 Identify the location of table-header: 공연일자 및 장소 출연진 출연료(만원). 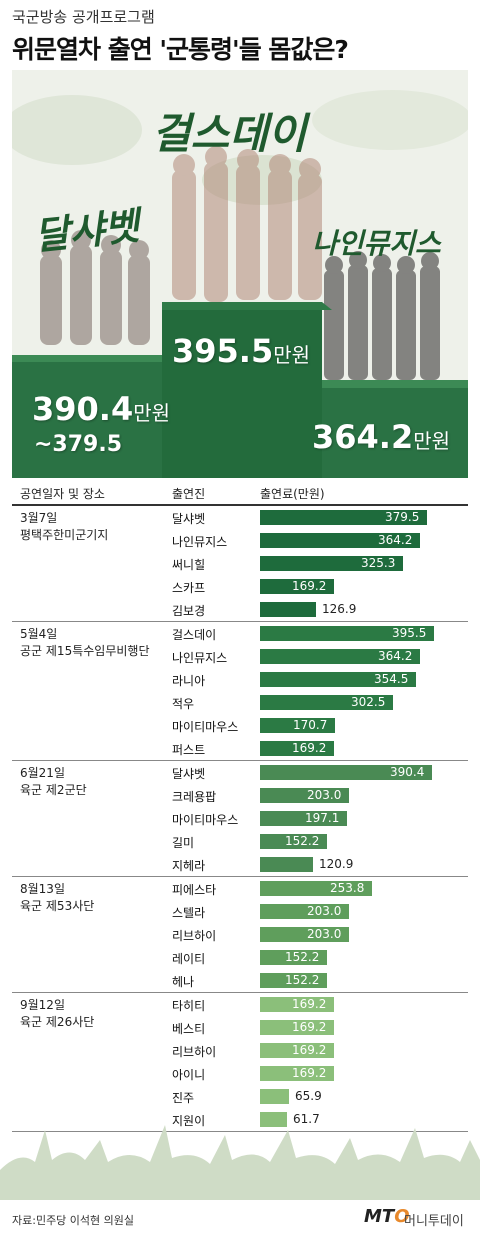
(240, 493).